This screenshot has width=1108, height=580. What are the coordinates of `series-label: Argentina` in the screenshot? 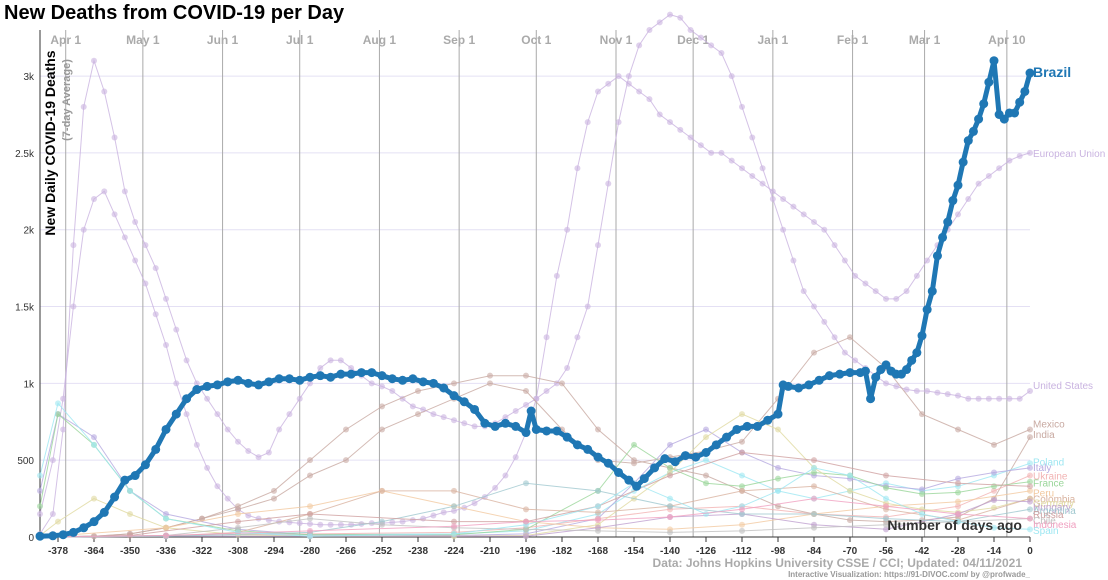 It's located at (1054, 511).